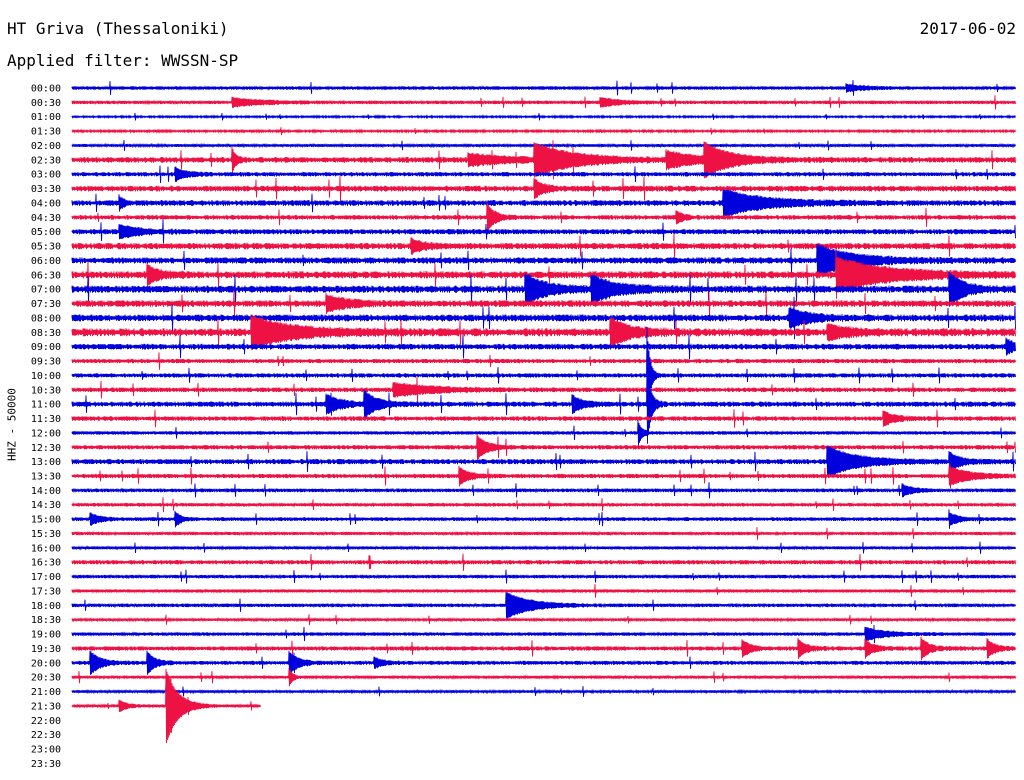 The image size is (1024, 780). Describe the element at coordinates (46, 448) in the screenshot. I see `row-label: 12:30` at that location.